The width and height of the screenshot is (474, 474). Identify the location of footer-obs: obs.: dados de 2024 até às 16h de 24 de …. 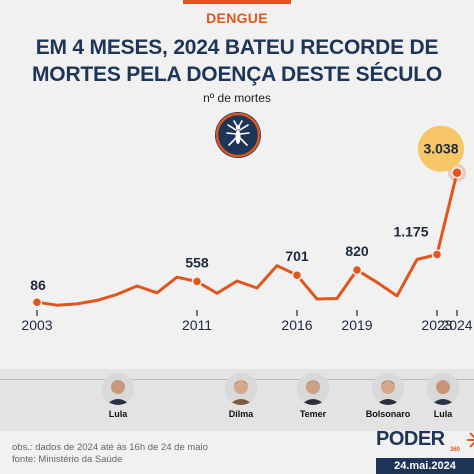
(110, 447).